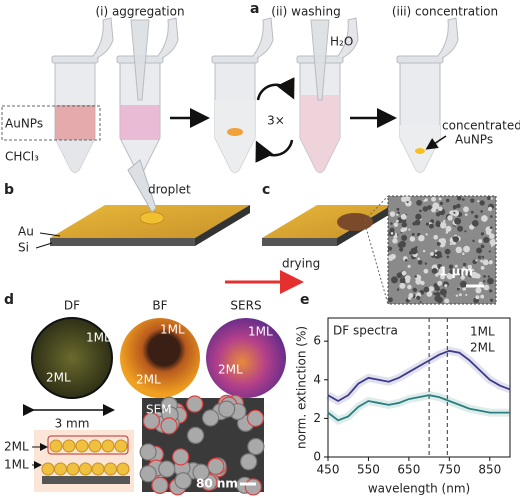 The width and height of the screenshot is (520, 498). Describe the element at coordinates (22, 157) in the screenshot. I see `layer-label: CHCl₃` at that location.